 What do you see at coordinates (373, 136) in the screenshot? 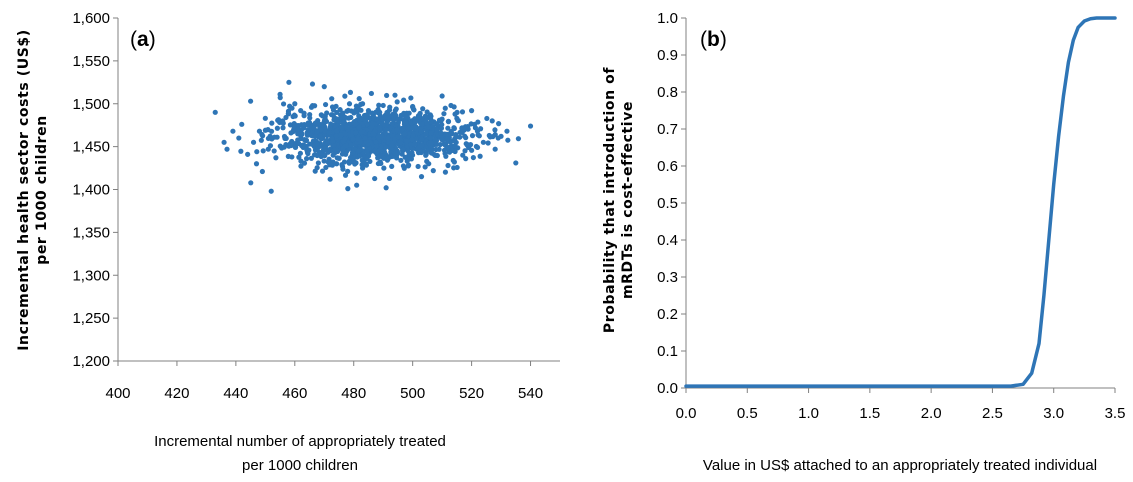
I see `scatter-points` at bounding box center [373, 136].